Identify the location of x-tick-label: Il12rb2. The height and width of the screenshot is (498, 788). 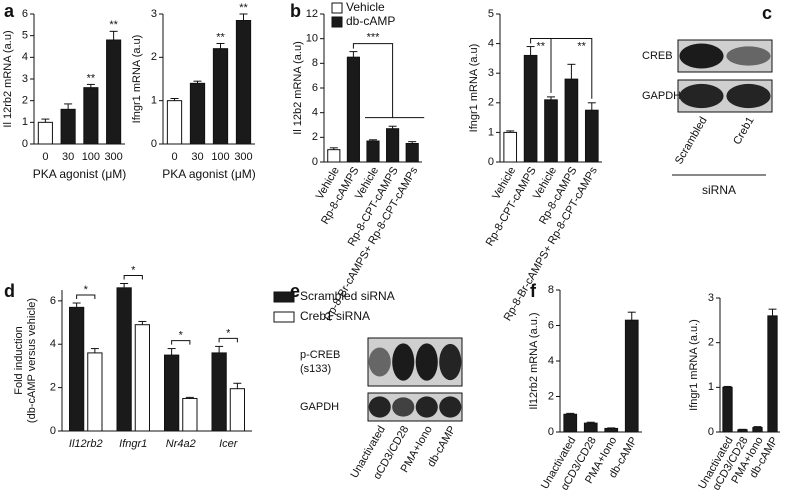
(86, 444).